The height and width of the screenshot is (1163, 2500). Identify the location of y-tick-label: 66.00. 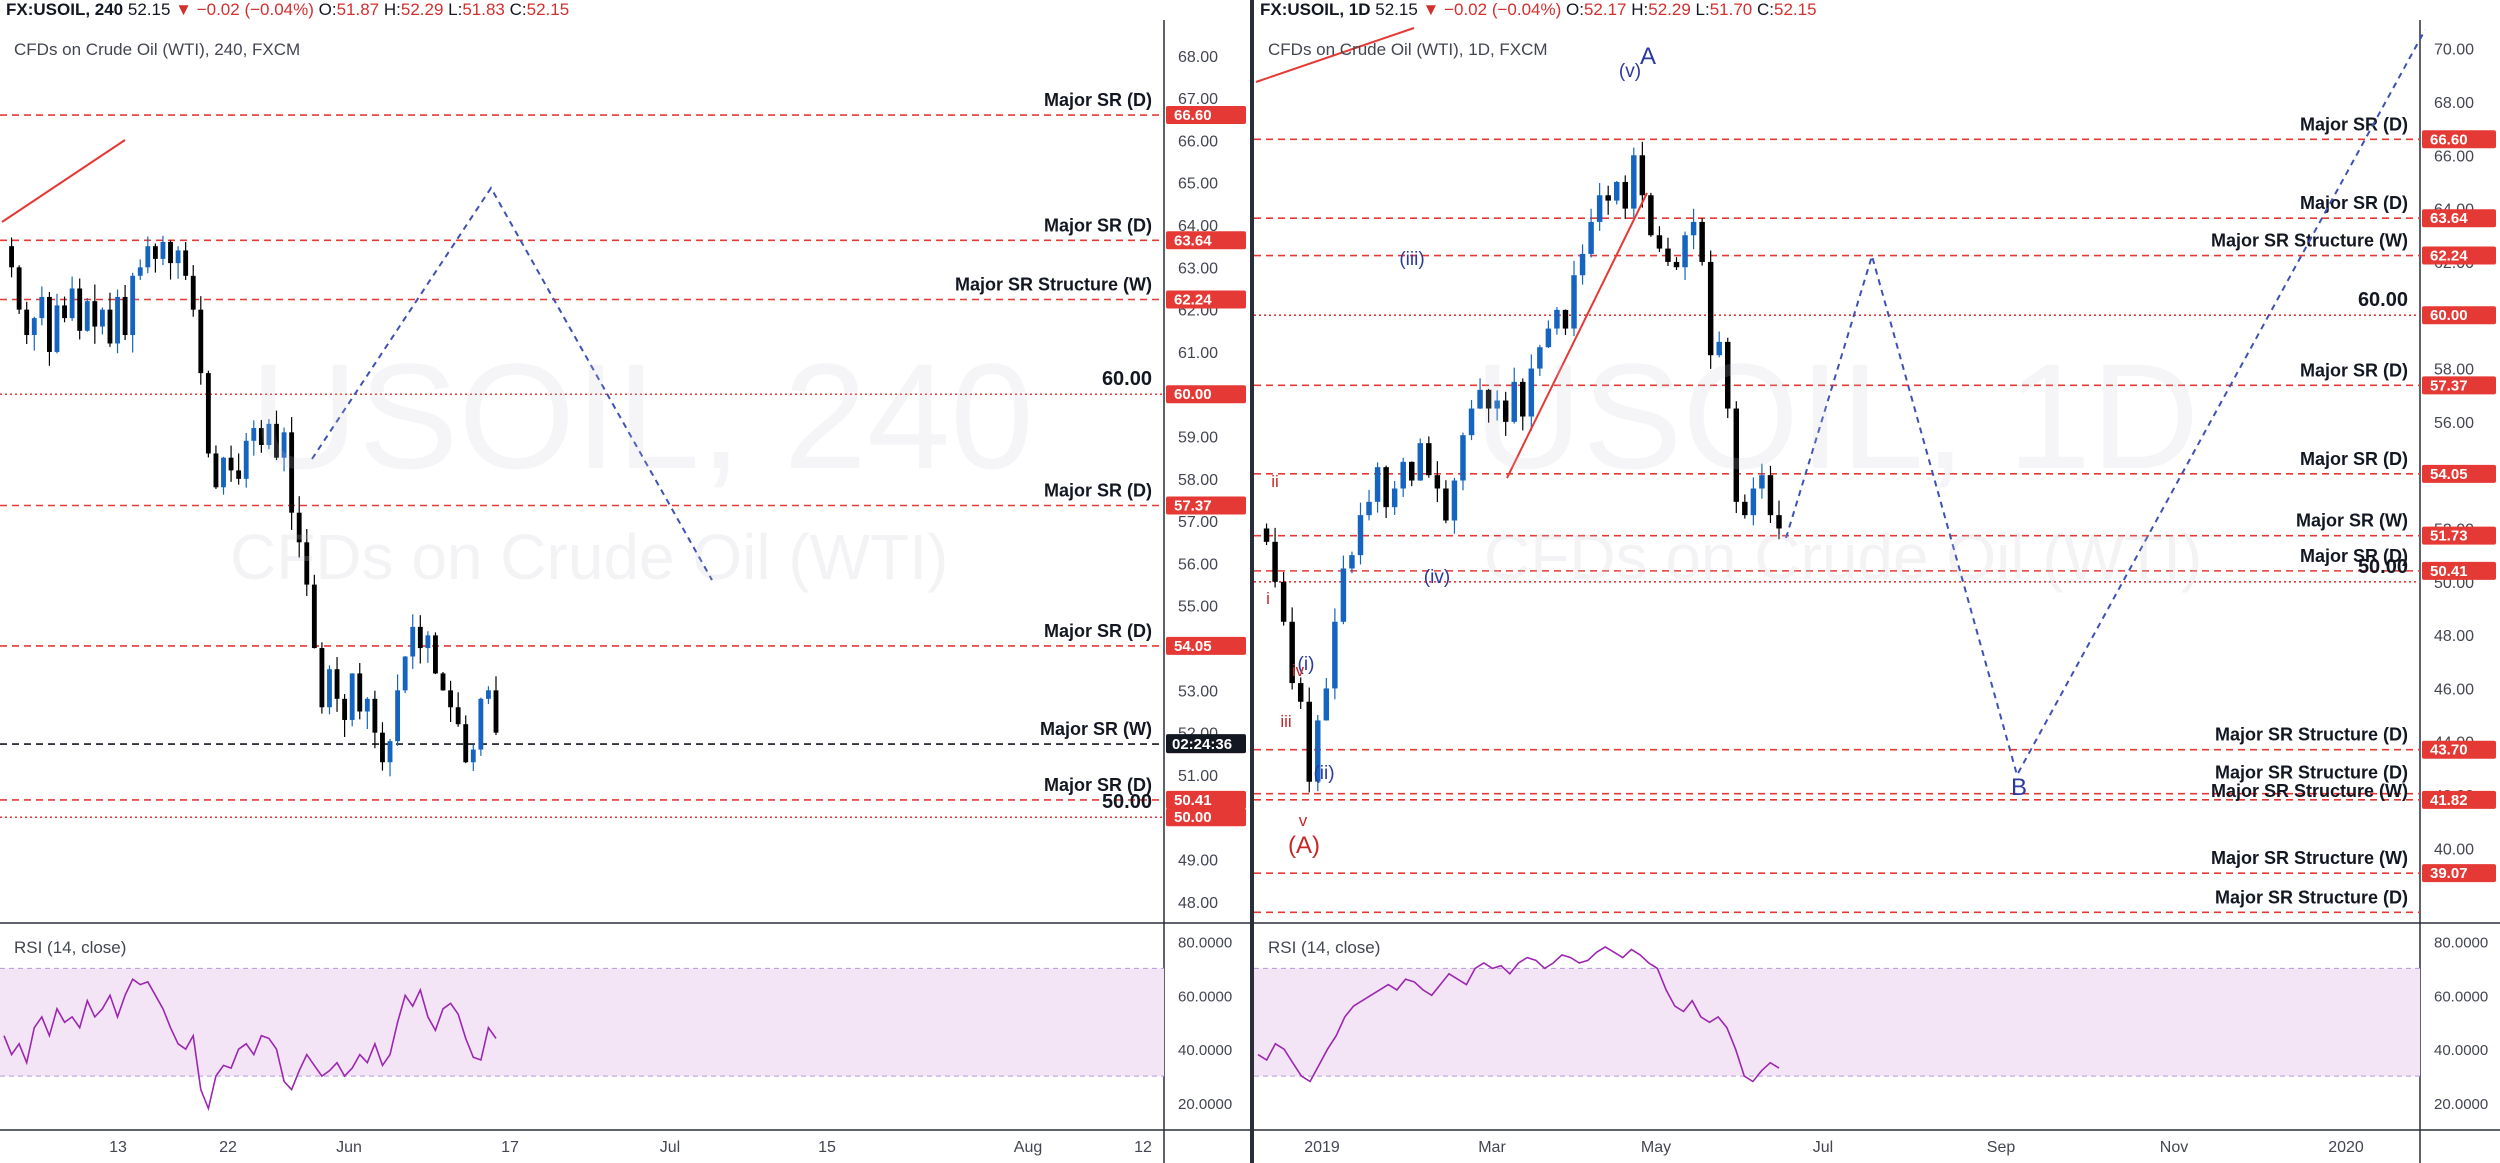
(1198, 141).